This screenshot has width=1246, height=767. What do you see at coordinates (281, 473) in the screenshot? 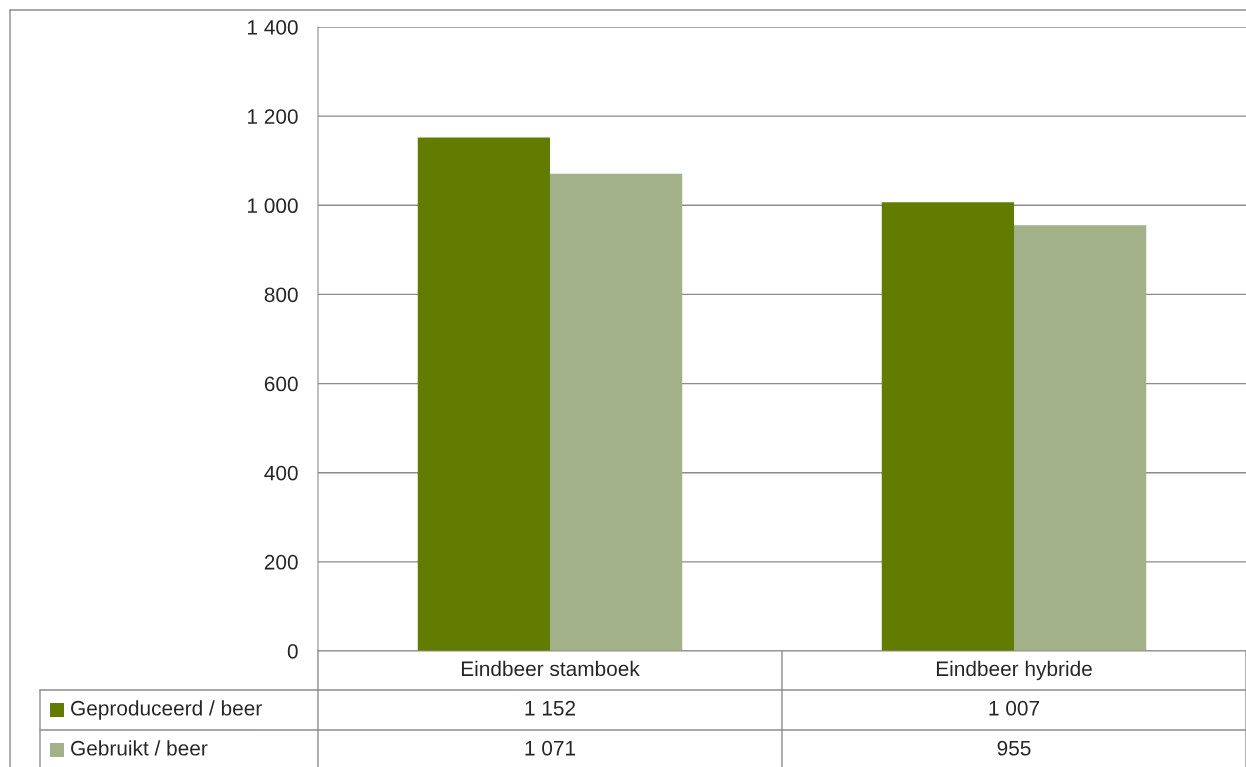
I see `y-tick-label: 400` at bounding box center [281, 473].